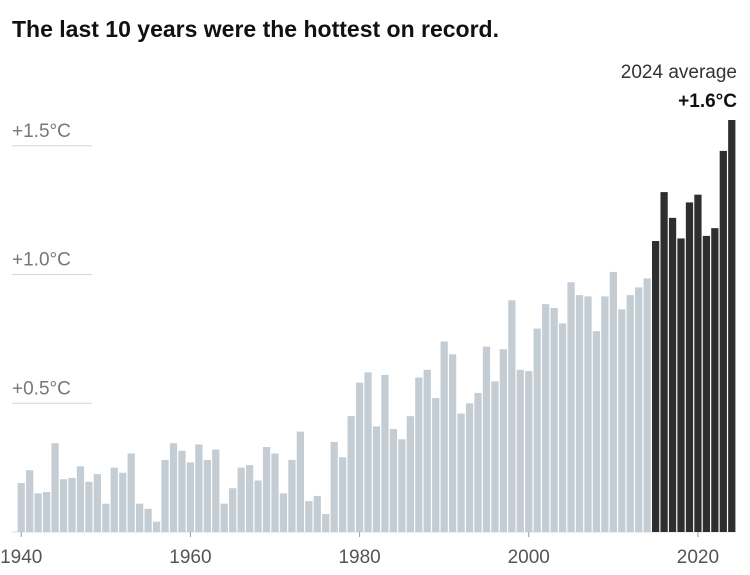  What do you see at coordinates (41, 131) in the screenshot?
I see `y-tick-label: +1.5°C` at bounding box center [41, 131].